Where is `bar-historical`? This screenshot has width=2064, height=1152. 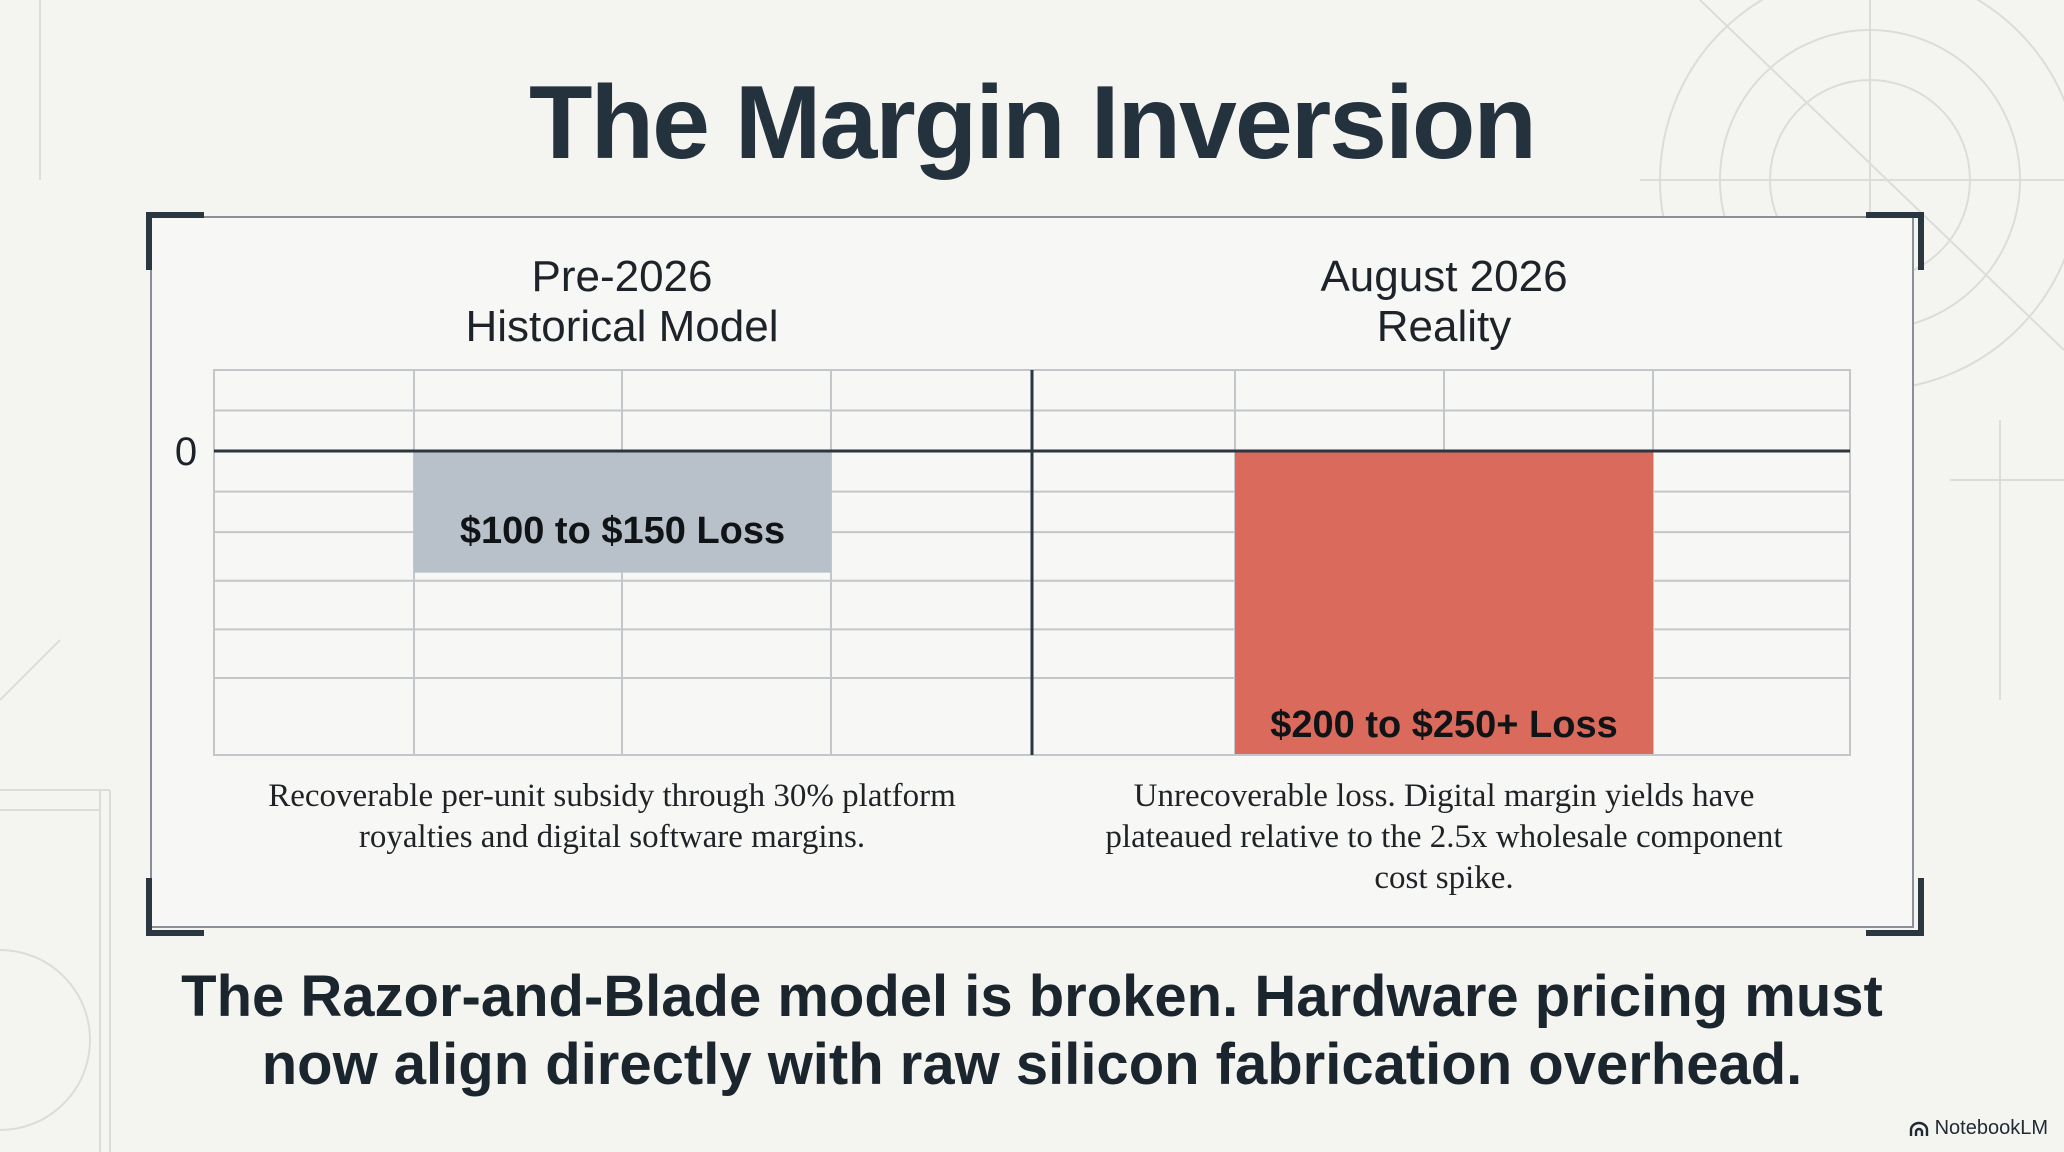 bar-historical is located at coordinates (622, 512).